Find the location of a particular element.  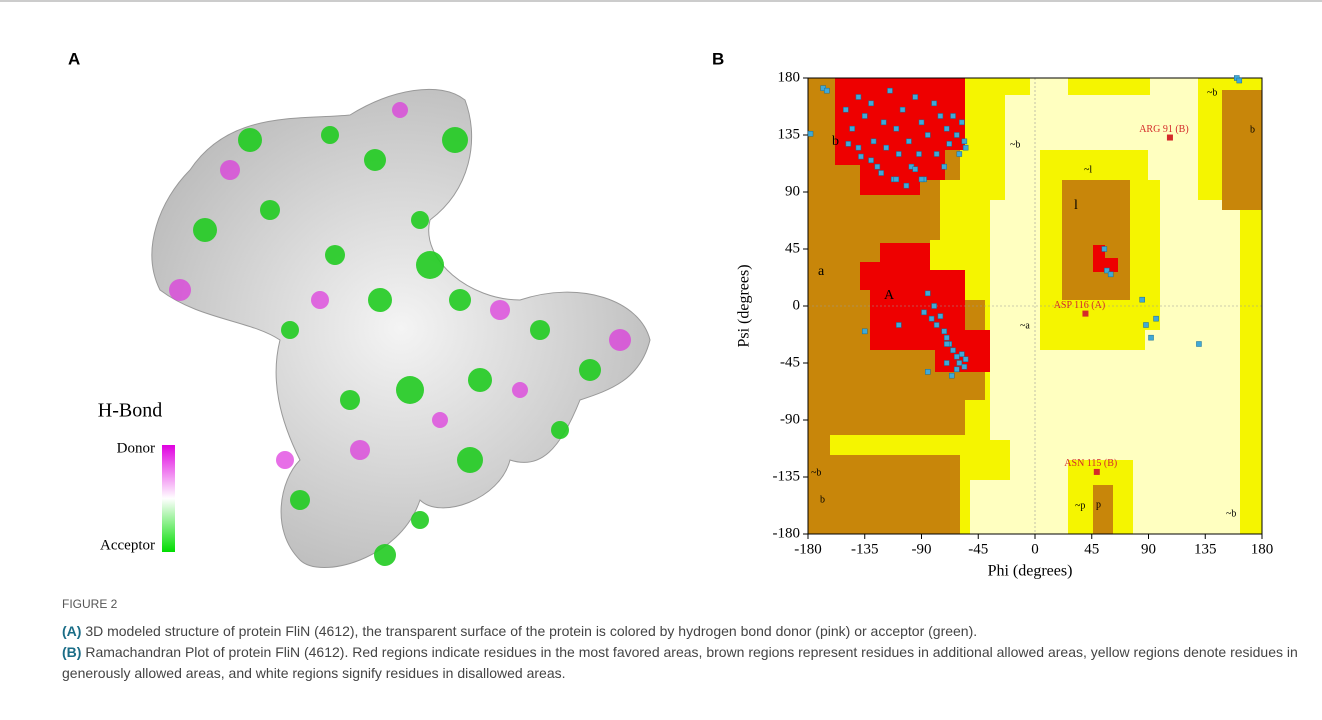

point-label: ARG 91 (B) is located at coordinates (1163, 129).